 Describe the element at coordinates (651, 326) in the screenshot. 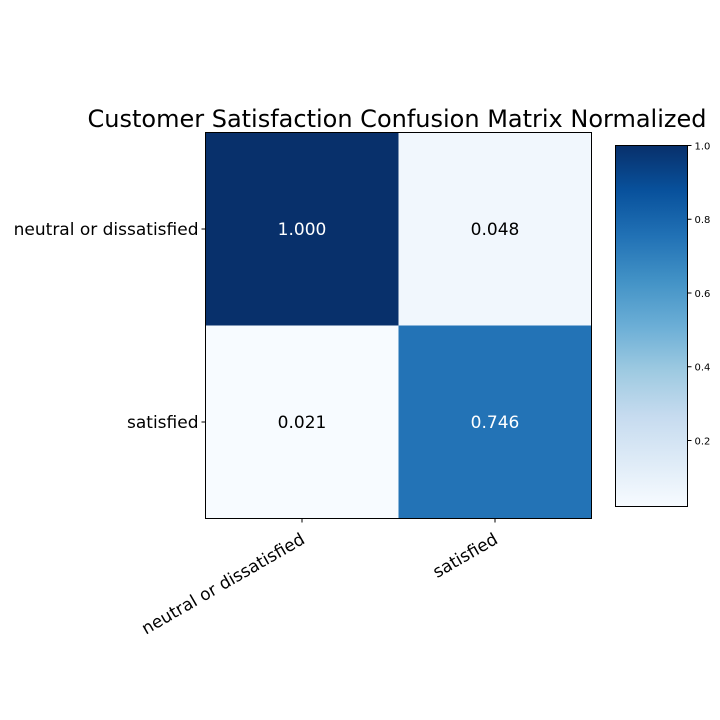

I see `colorbar` at that location.